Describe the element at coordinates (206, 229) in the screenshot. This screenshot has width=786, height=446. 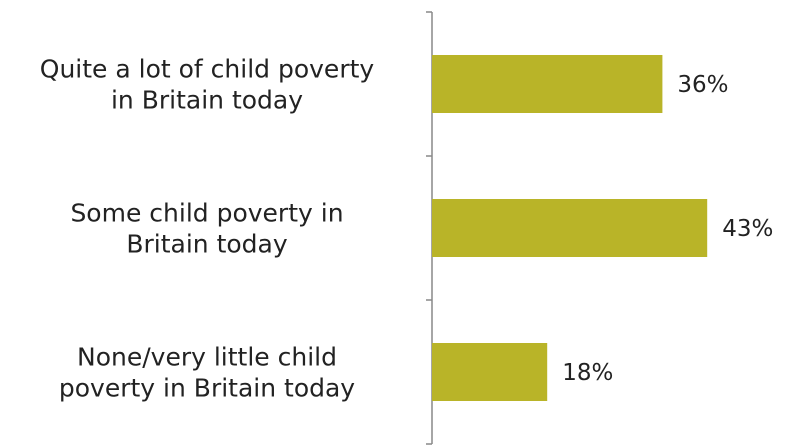
I see `category-label: Some child poverty in Britain today` at that location.